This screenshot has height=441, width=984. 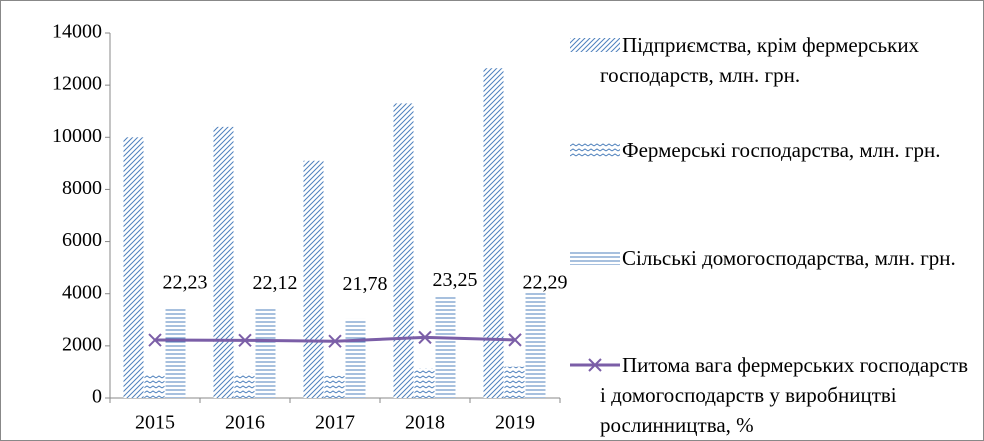 What do you see at coordinates (781, 150) in the screenshot?
I see `legend-label: Фермерські господарства, млн. грн.` at bounding box center [781, 150].